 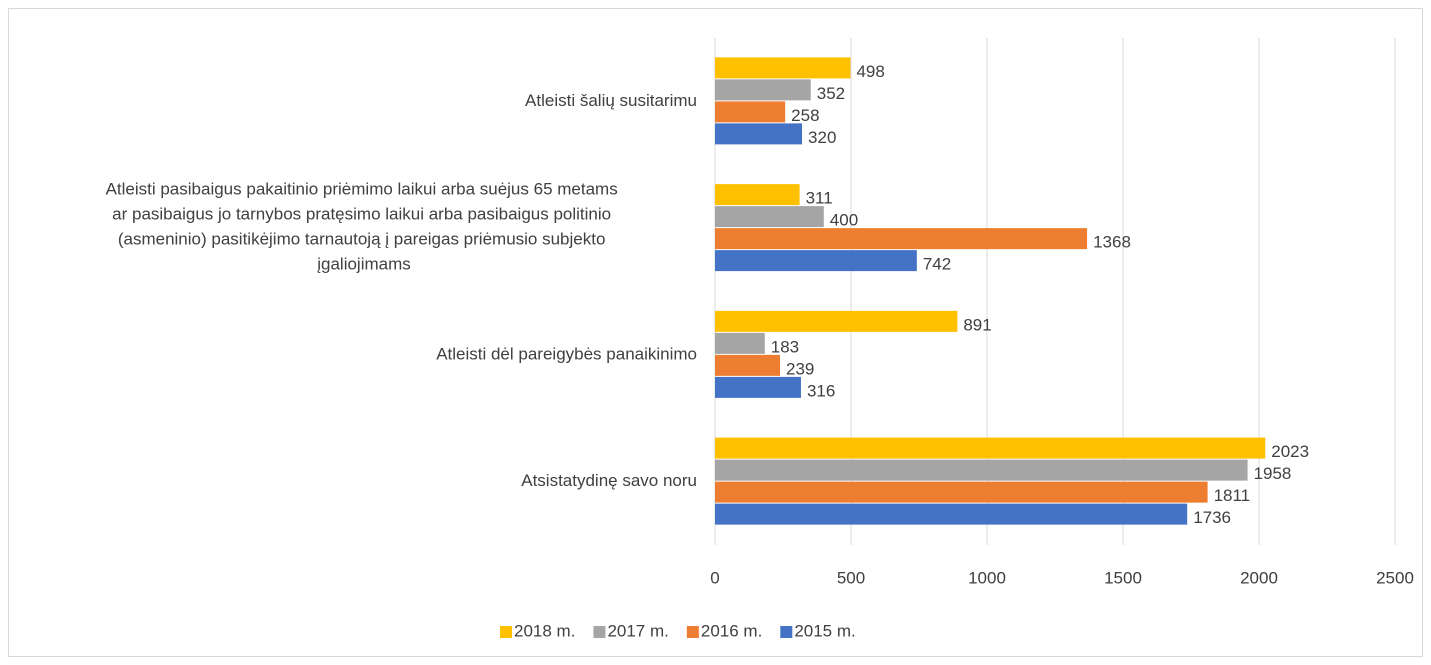 What do you see at coordinates (805, 115) in the screenshot?
I see `value-label: 258` at bounding box center [805, 115].